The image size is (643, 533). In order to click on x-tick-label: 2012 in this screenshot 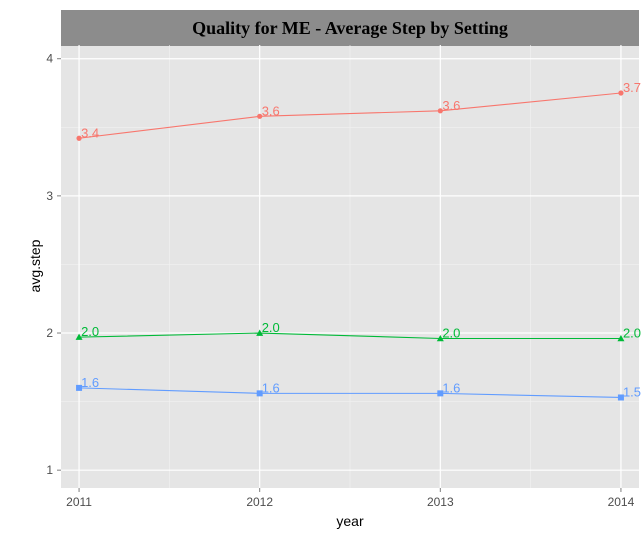, I will do `click(259, 502)`.